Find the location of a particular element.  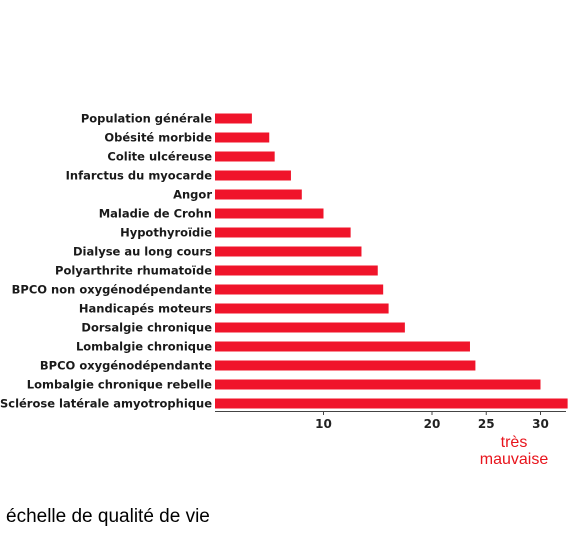

category-label: Dialyse au long cours is located at coordinates (142, 252).